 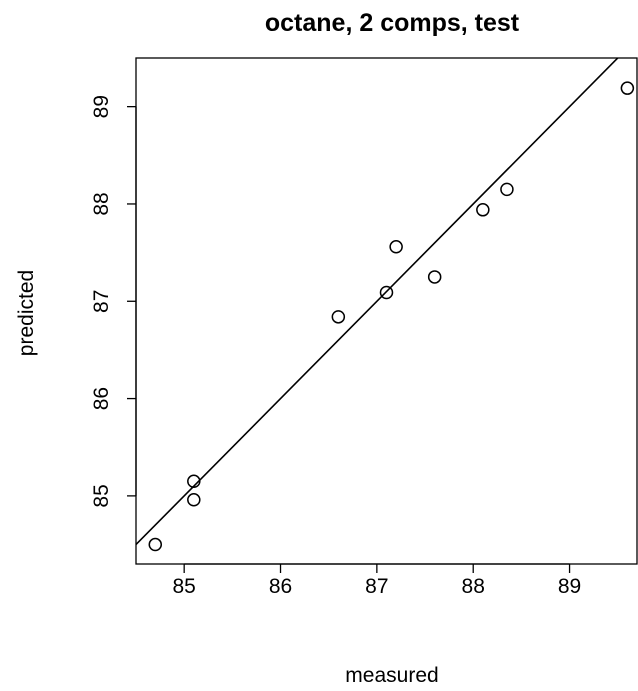 I want to click on x-axis-label: measured, so click(x=391, y=675).